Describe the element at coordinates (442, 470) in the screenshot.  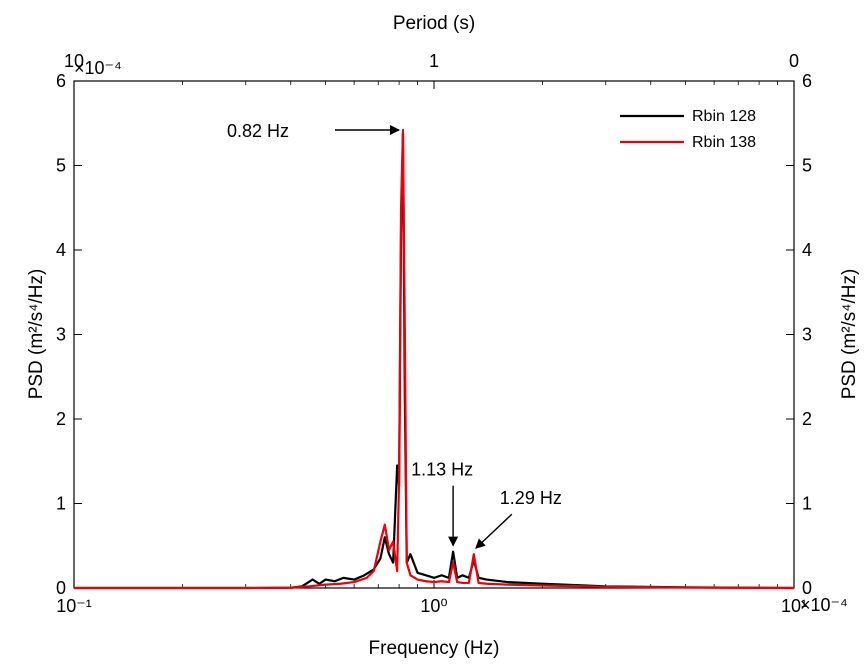
I see `annotation-label: 1.13 Hz` at that location.